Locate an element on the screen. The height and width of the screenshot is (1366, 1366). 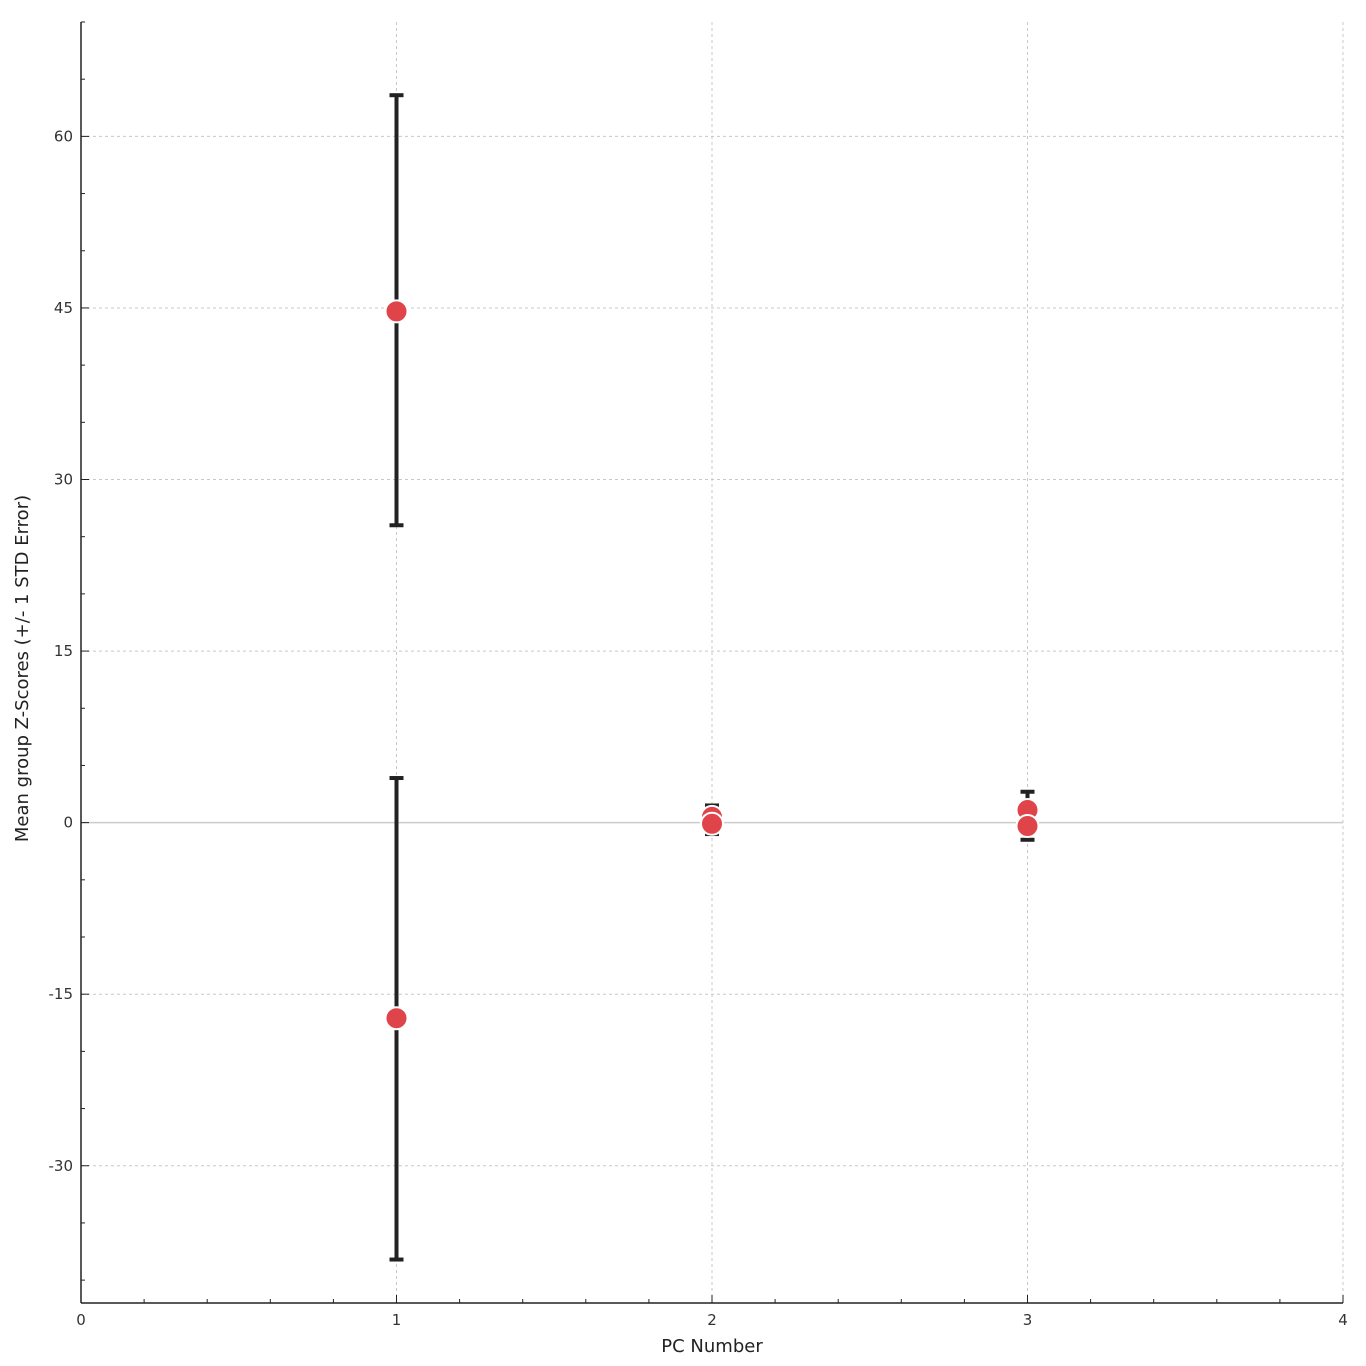
y-tick-label: 15 is located at coordinates (63, 651).